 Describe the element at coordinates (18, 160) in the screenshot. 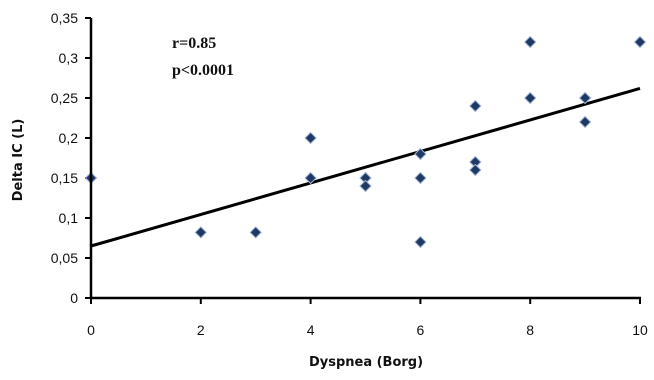

I see `y-axis-title: Delta IC (L)` at that location.